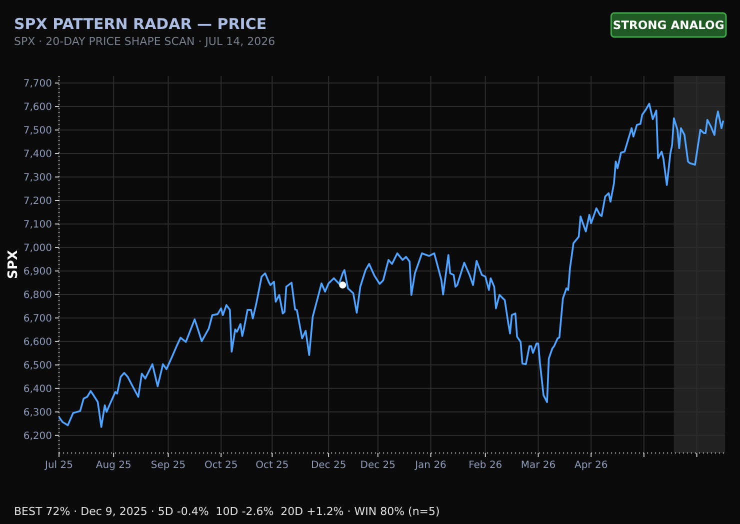 Image resolution: width=740 pixels, height=524 pixels. Describe the element at coordinates (37, 412) in the screenshot. I see `y-tick-label: 6,300` at that location.